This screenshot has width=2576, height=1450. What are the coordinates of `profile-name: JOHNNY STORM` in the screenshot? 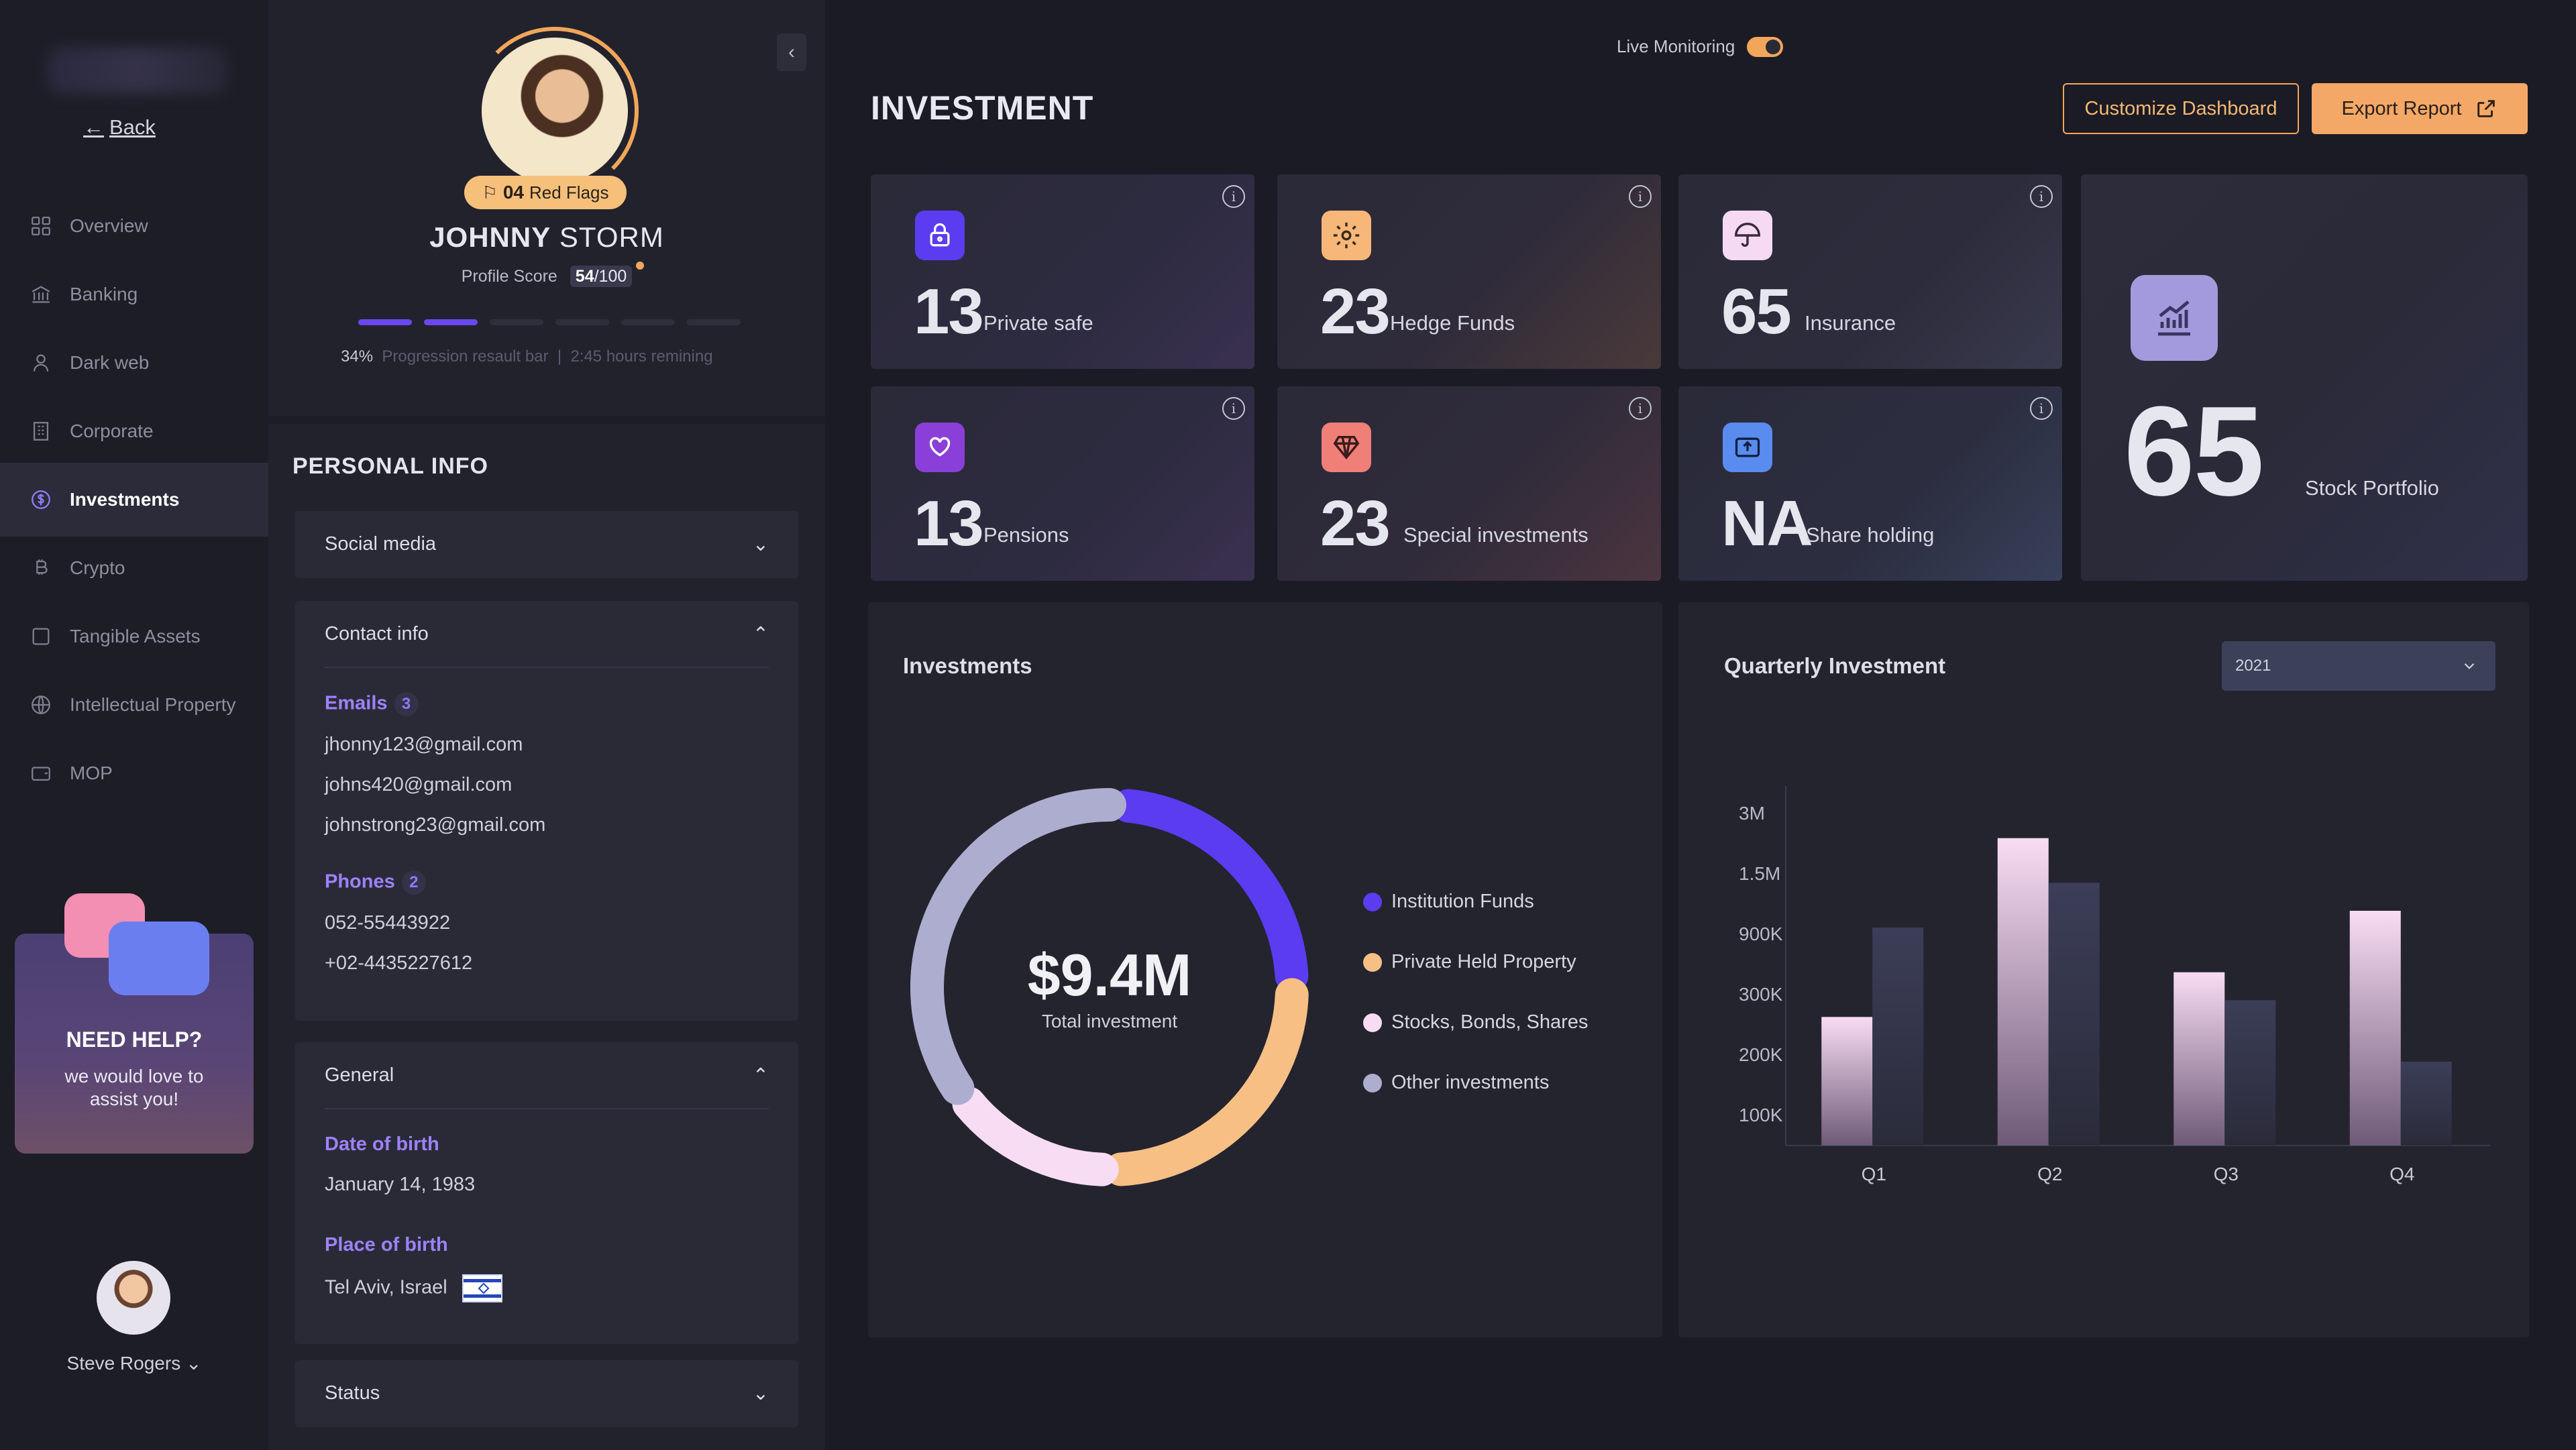 It's located at (546, 237).